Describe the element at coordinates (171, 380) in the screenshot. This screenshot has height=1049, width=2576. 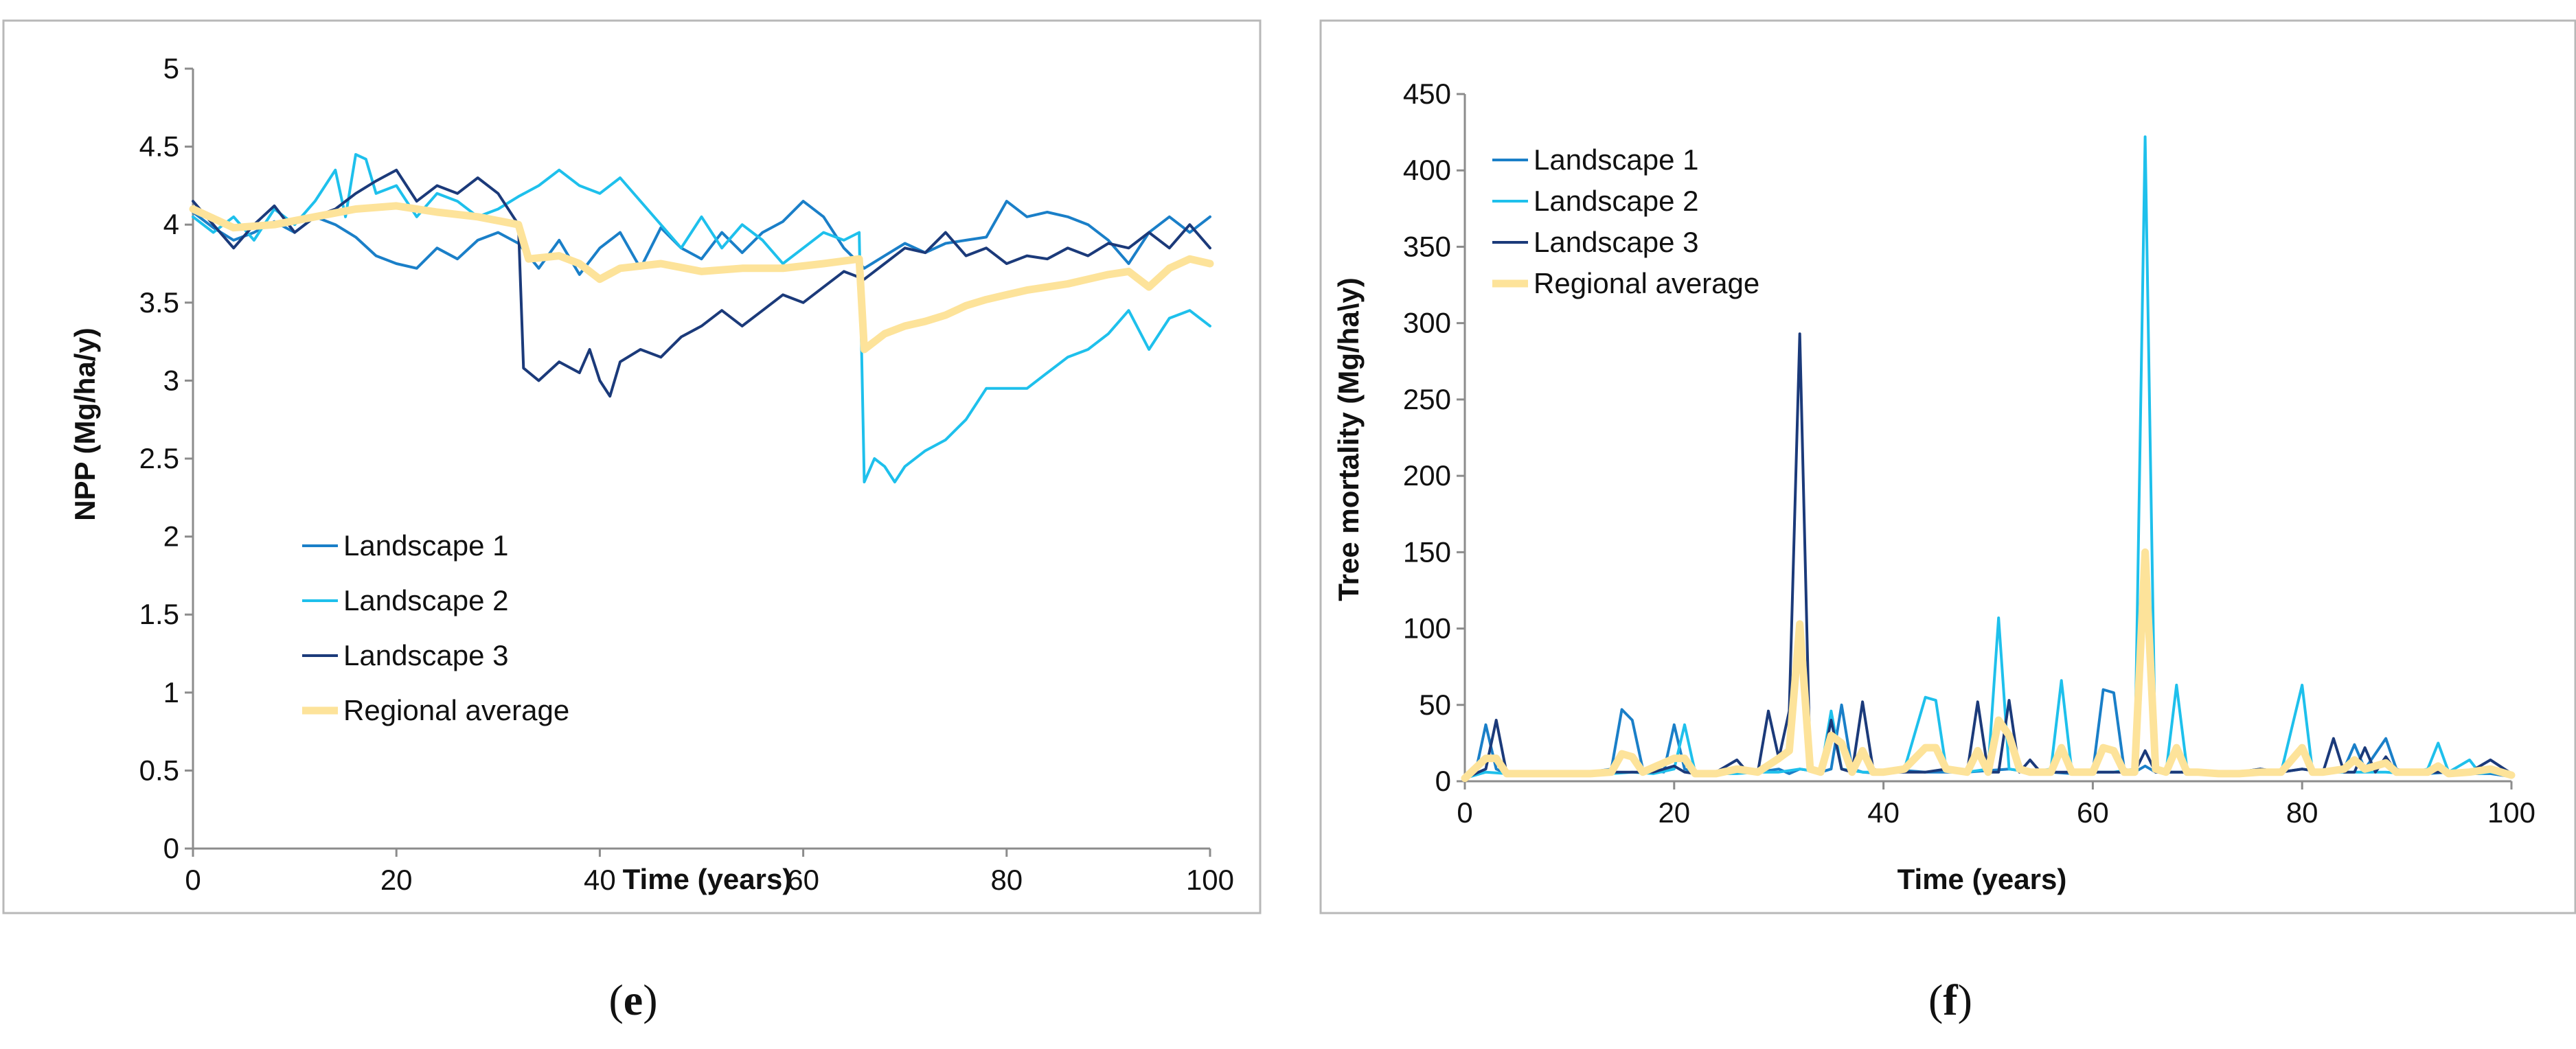
I see `y-tick-label: 3` at that location.